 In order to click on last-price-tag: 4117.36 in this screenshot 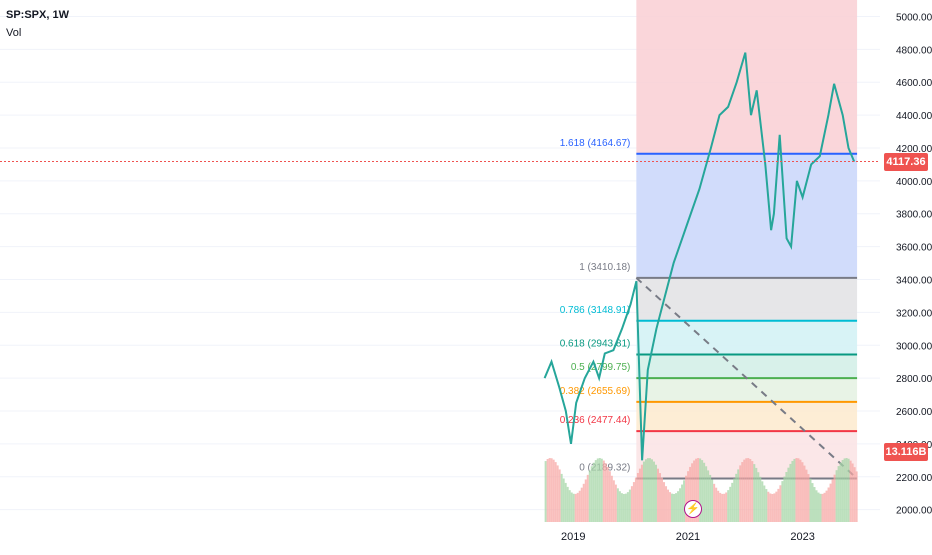, I will do `click(906, 161)`.